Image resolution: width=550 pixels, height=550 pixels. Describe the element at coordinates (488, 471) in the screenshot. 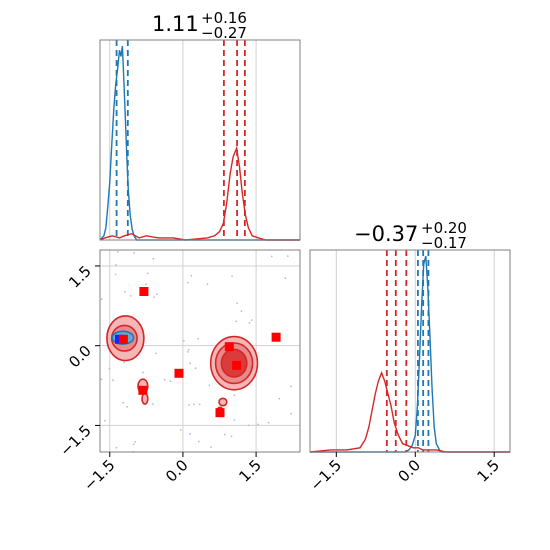

I see `tick-label-x2-2: 1.5` at that location.